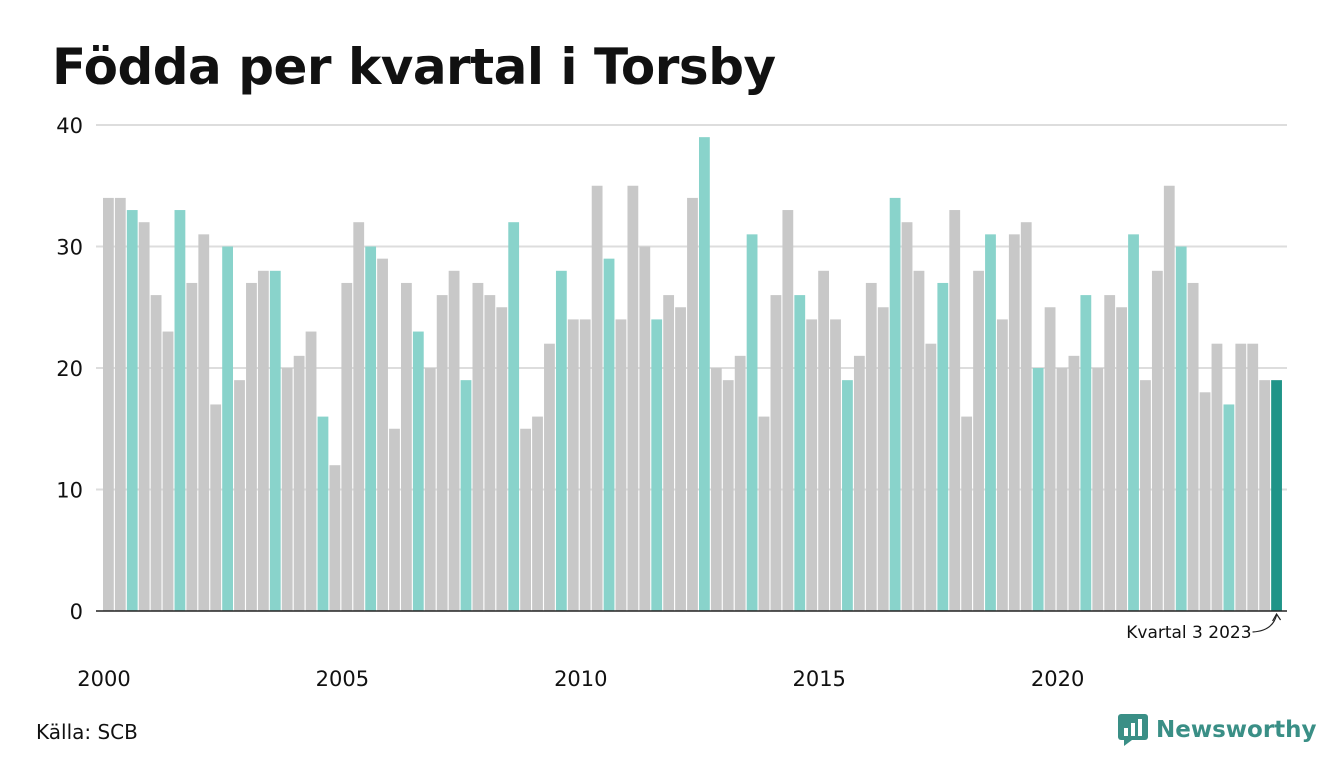 This screenshot has height=780, width=1340. What do you see at coordinates (895, 404) in the screenshot?
I see `bar: 2016 K3: 34` at bounding box center [895, 404].